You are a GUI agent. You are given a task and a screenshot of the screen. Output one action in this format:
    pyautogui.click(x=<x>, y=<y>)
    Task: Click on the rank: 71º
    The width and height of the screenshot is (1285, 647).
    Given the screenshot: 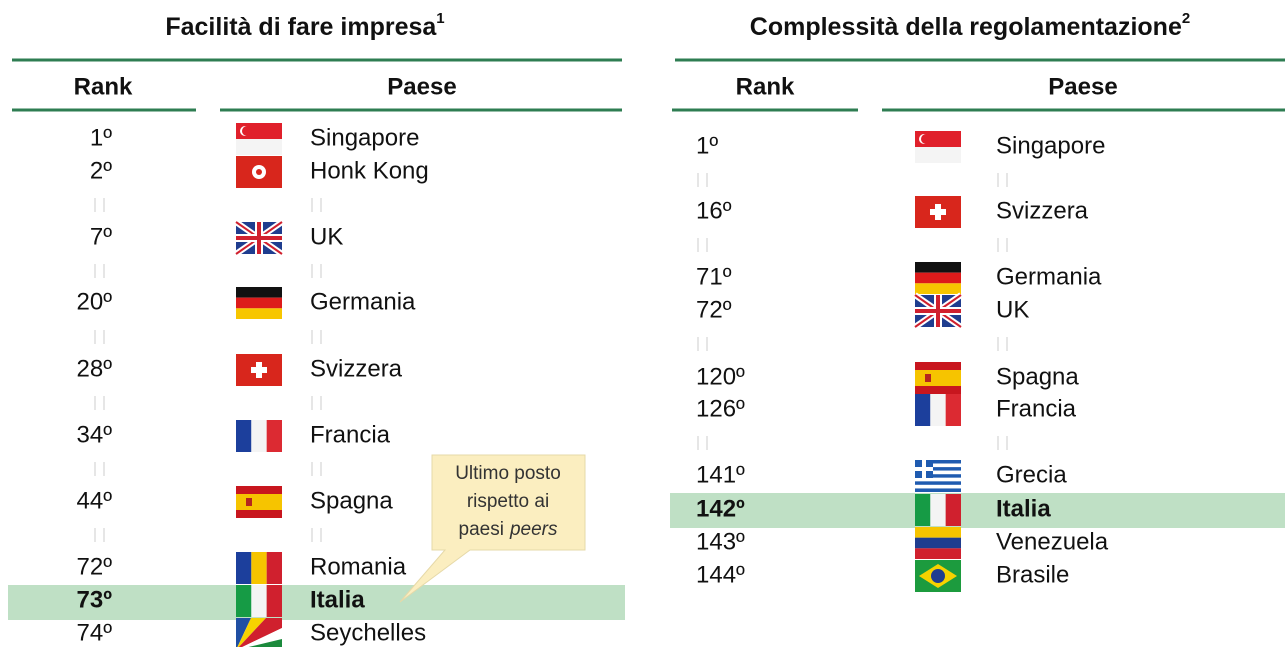 What is the action you would take?
    pyautogui.click(x=714, y=276)
    